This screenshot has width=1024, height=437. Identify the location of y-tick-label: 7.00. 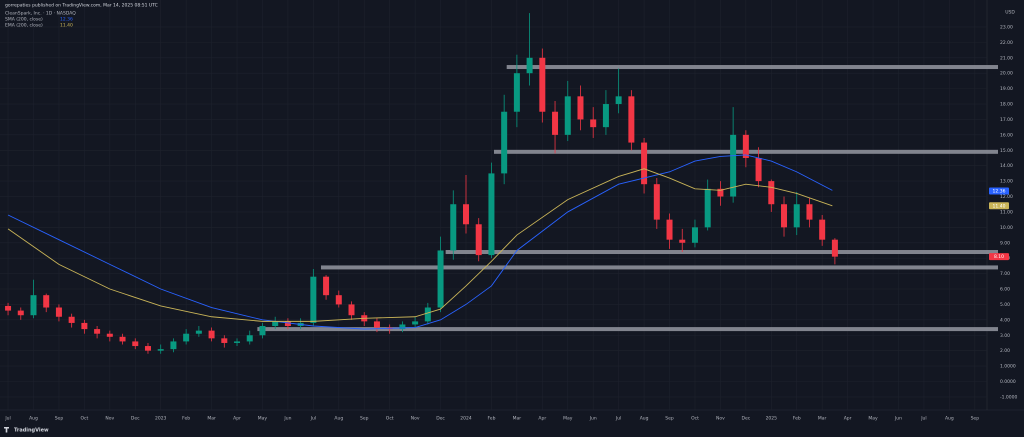
(1005, 274).